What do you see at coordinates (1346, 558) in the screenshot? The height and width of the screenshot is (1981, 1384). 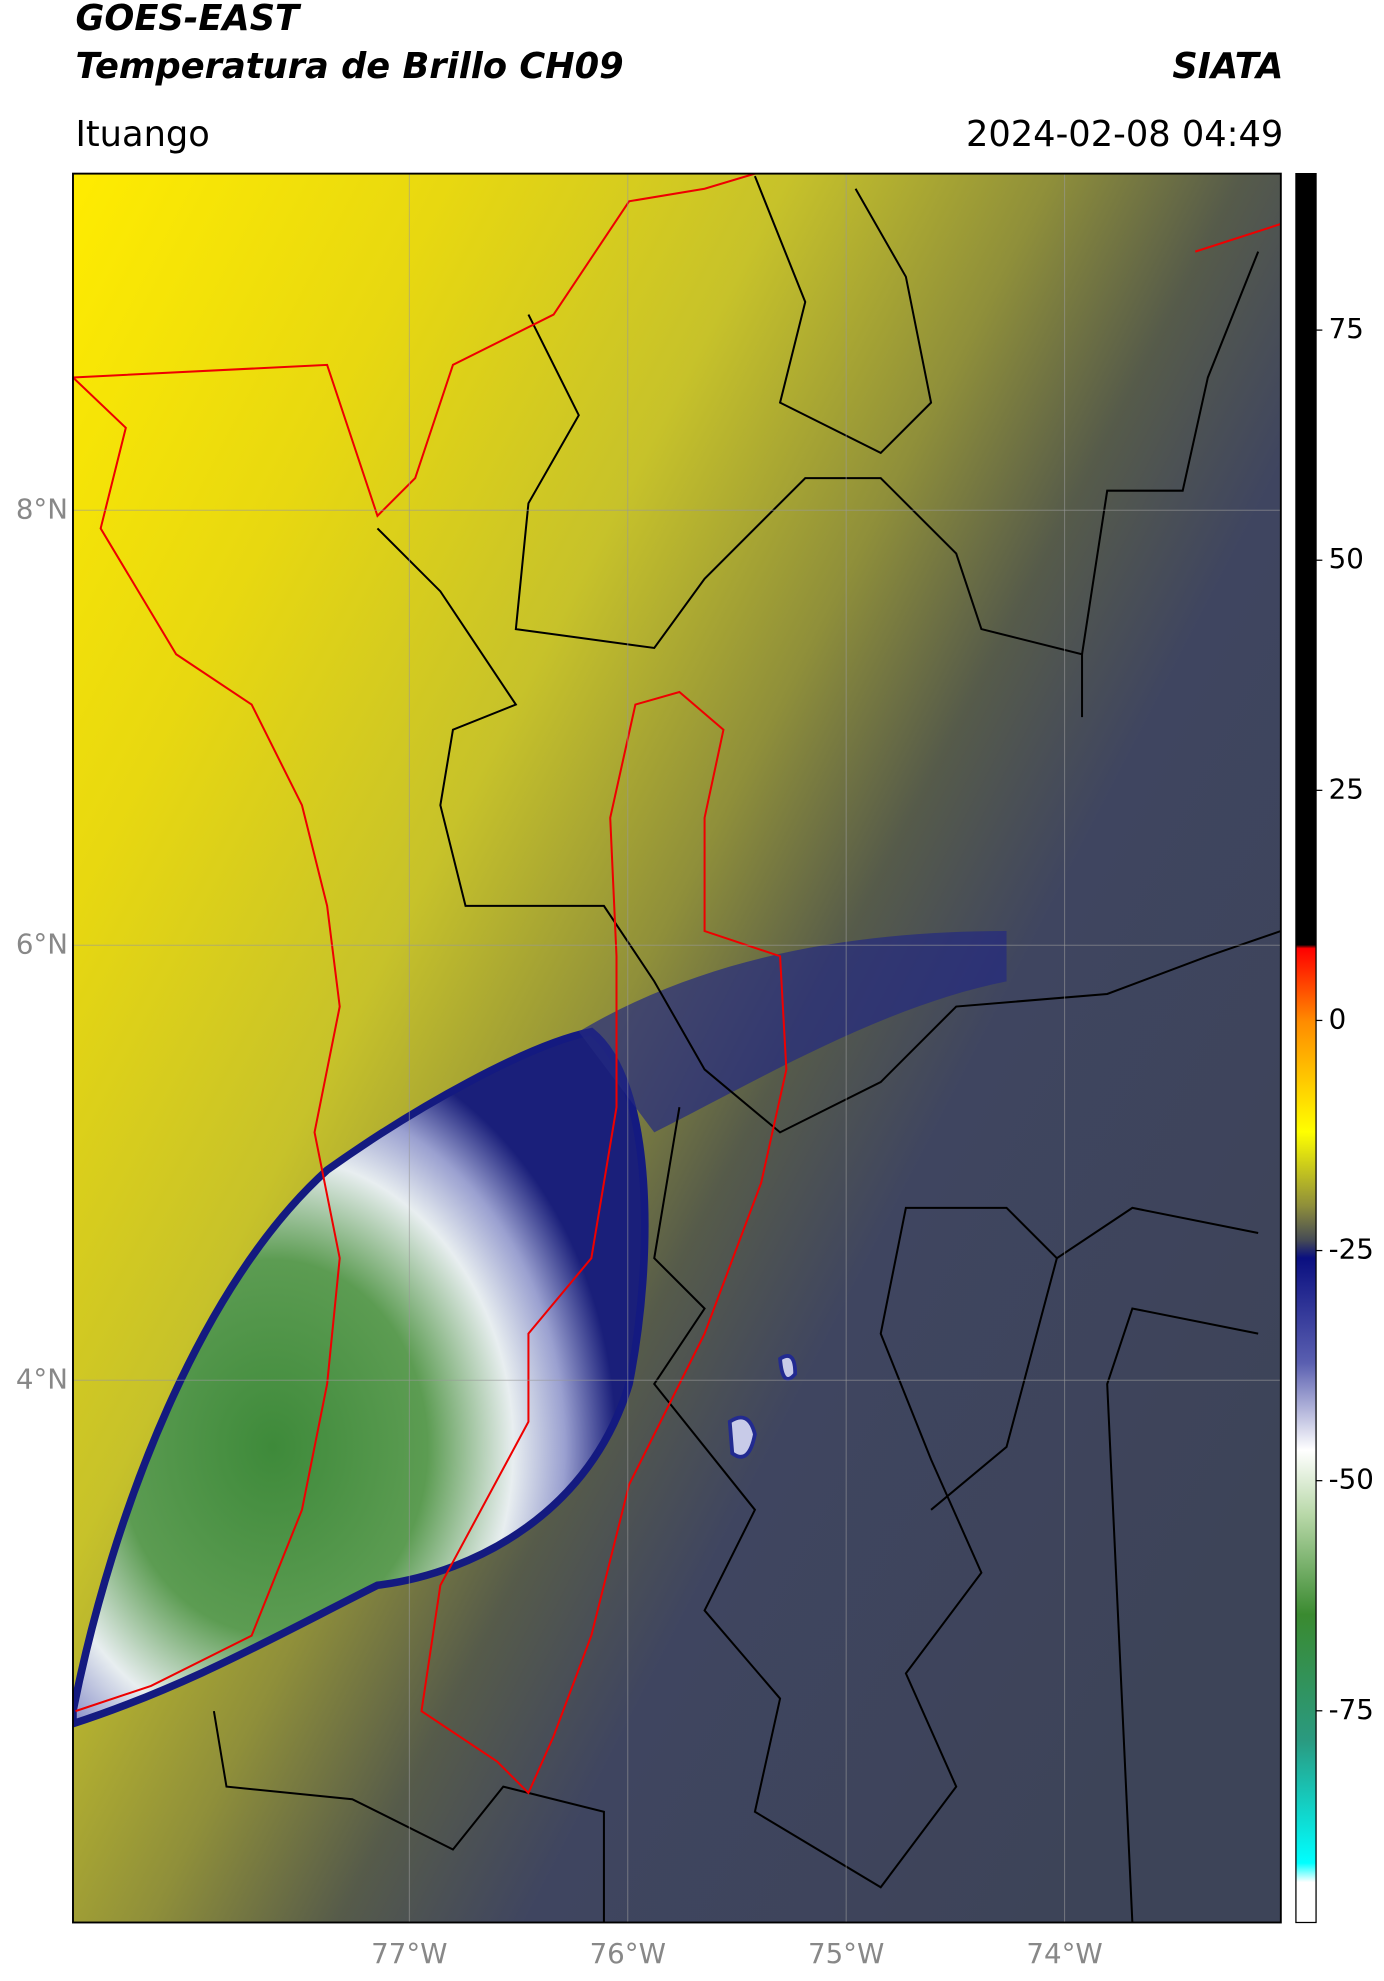 I see `colorbar-tick-label: 50` at bounding box center [1346, 558].